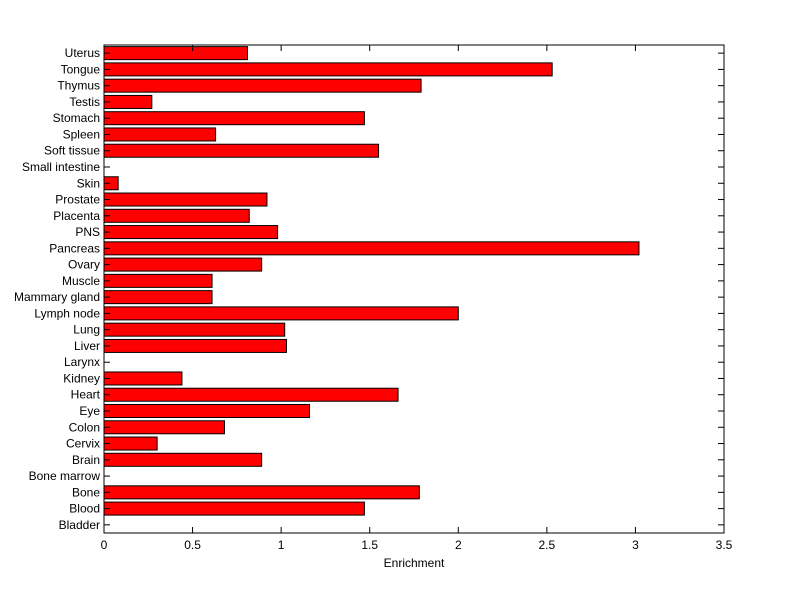 The image size is (800, 604). Describe the element at coordinates (414, 563) in the screenshot. I see `x-axis-label: Enrichment` at that location.